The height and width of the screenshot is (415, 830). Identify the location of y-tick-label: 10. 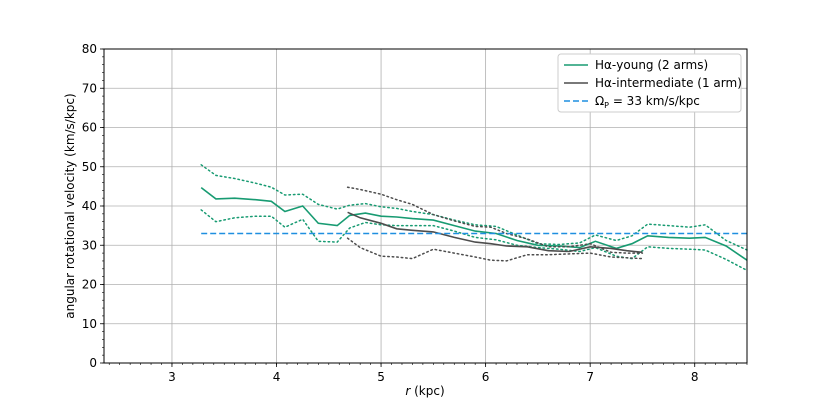
(89, 324).